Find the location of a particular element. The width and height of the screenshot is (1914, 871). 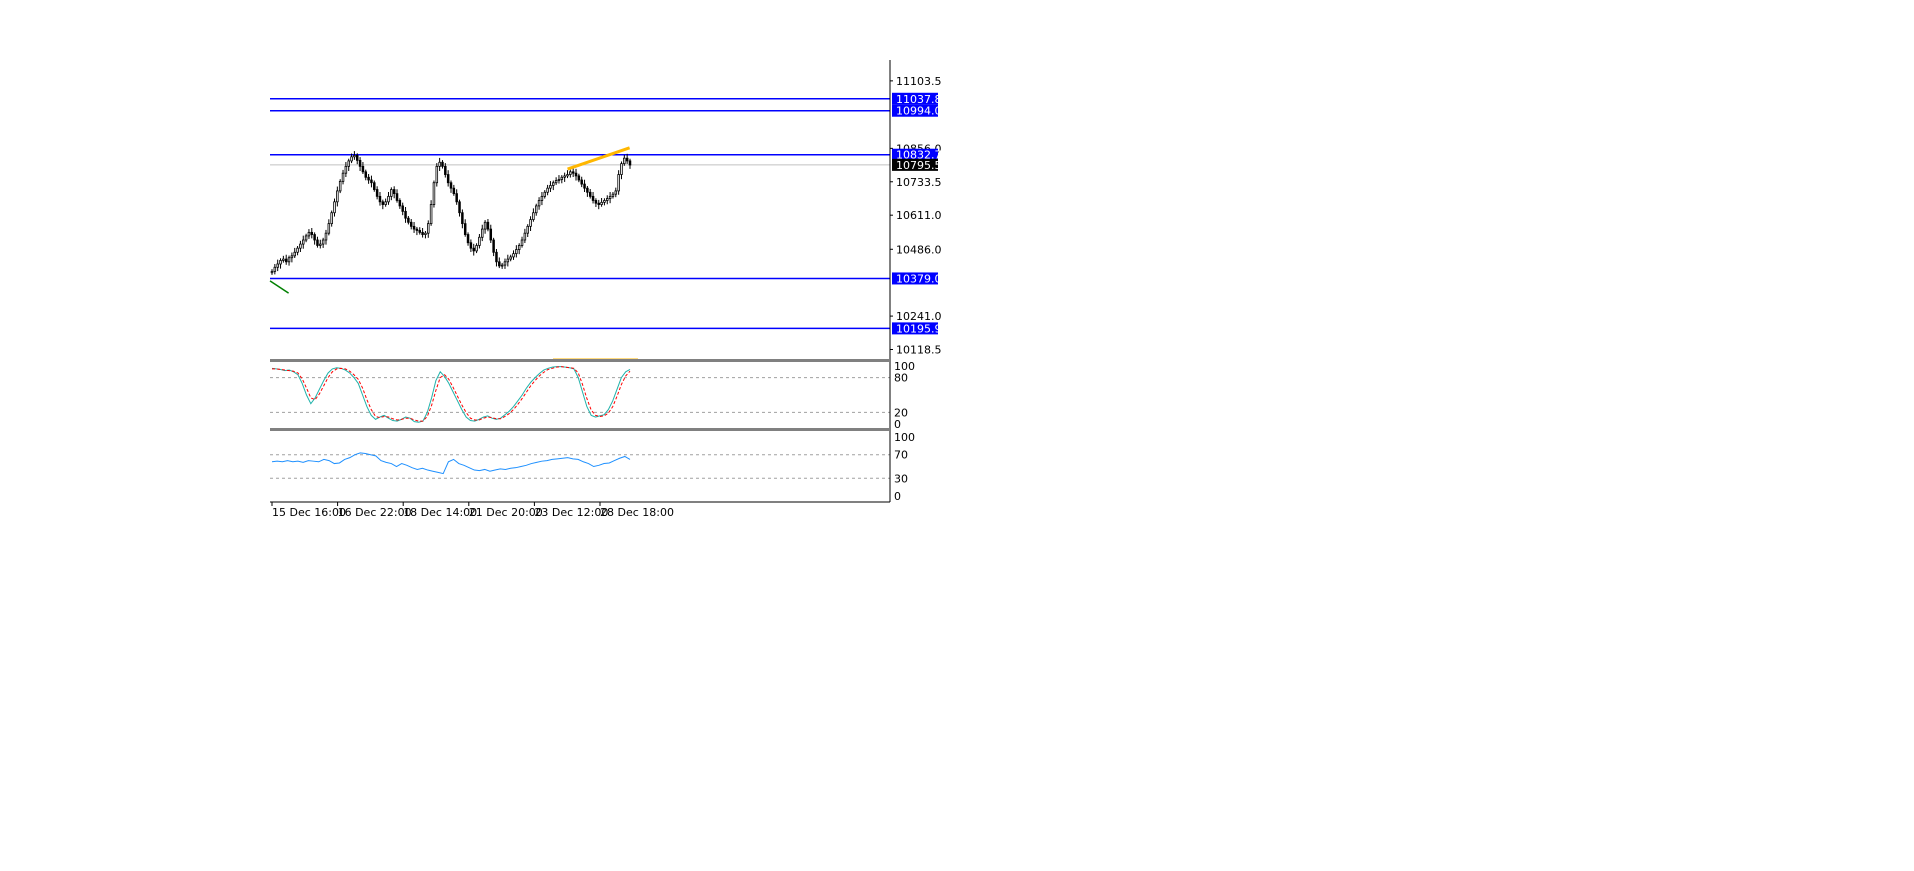

time-tick-label: 23 Dec 12:00 is located at coordinates (571, 512).